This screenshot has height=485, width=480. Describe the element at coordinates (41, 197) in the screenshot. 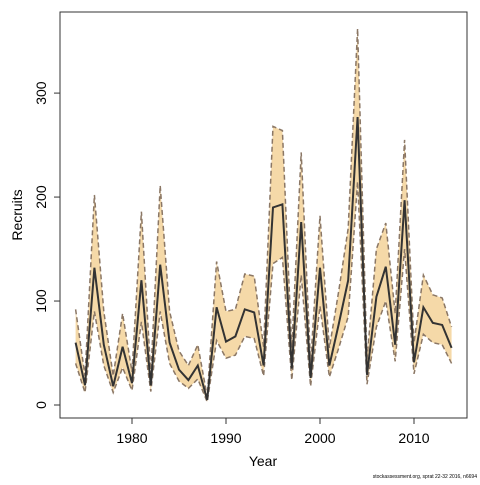

I see `y-tick-label: 200` at that location.